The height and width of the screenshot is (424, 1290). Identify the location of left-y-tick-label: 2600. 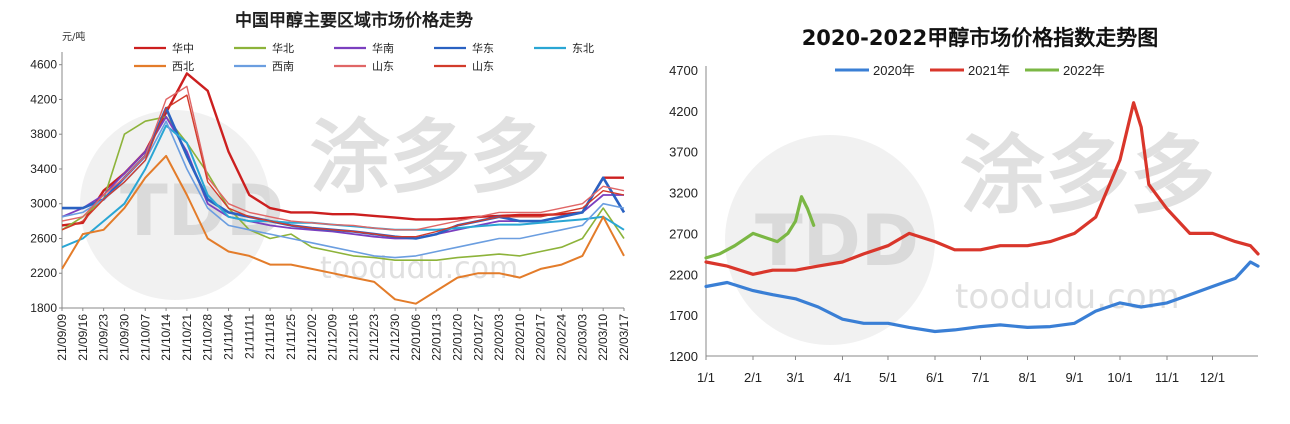
(43, 238).